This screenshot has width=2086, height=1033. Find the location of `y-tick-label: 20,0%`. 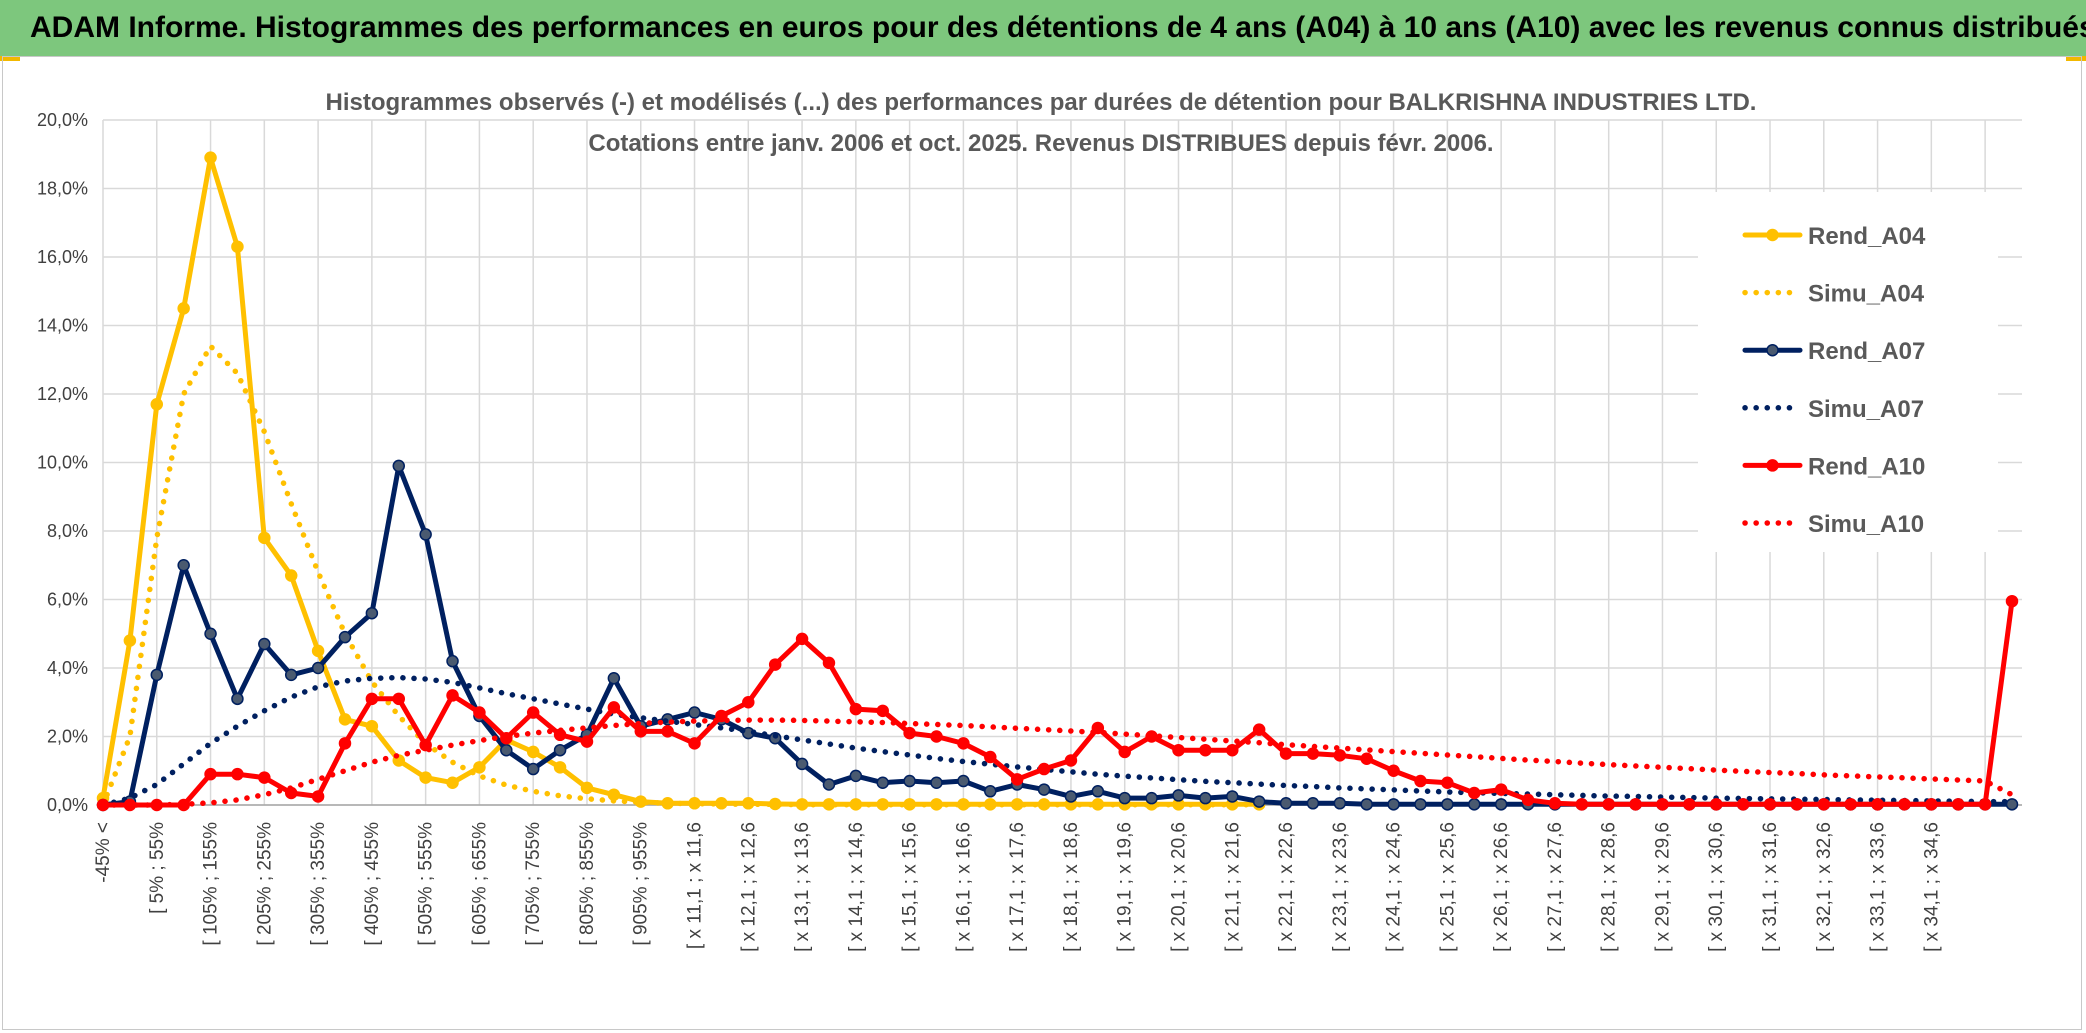

y-tick-label: 20,0% is located at coordinates (62, 120).